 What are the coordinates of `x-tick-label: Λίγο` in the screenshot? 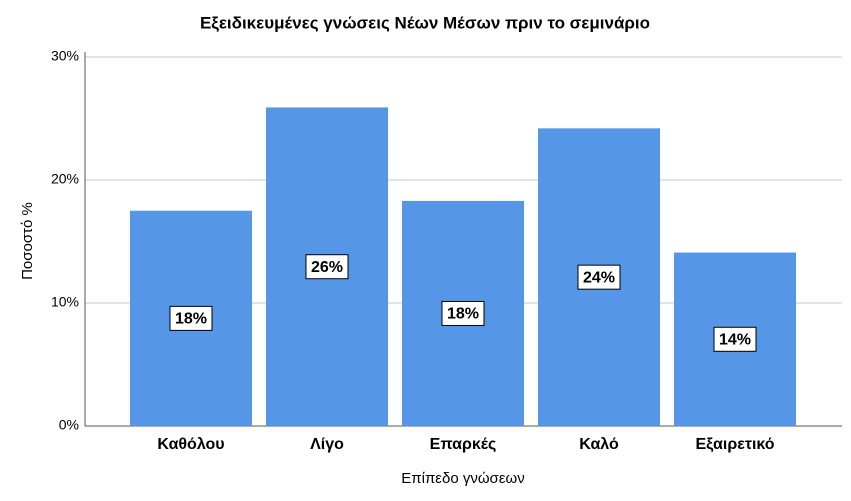 It's located at (327, 444).